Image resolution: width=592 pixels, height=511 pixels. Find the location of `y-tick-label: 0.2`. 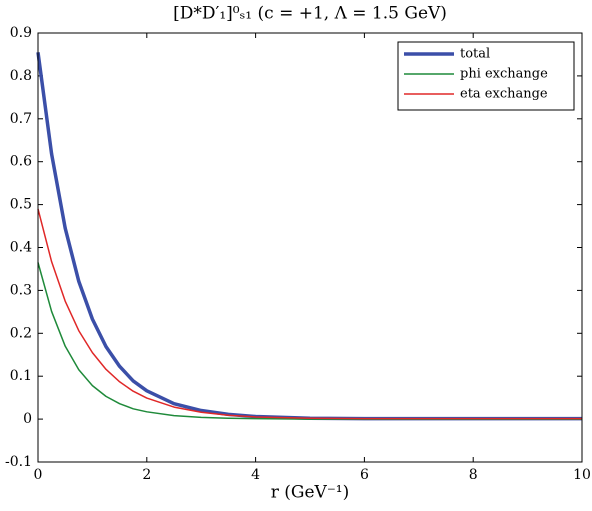

y-tick-label: 0.2 is located at coordinates (21, 333).